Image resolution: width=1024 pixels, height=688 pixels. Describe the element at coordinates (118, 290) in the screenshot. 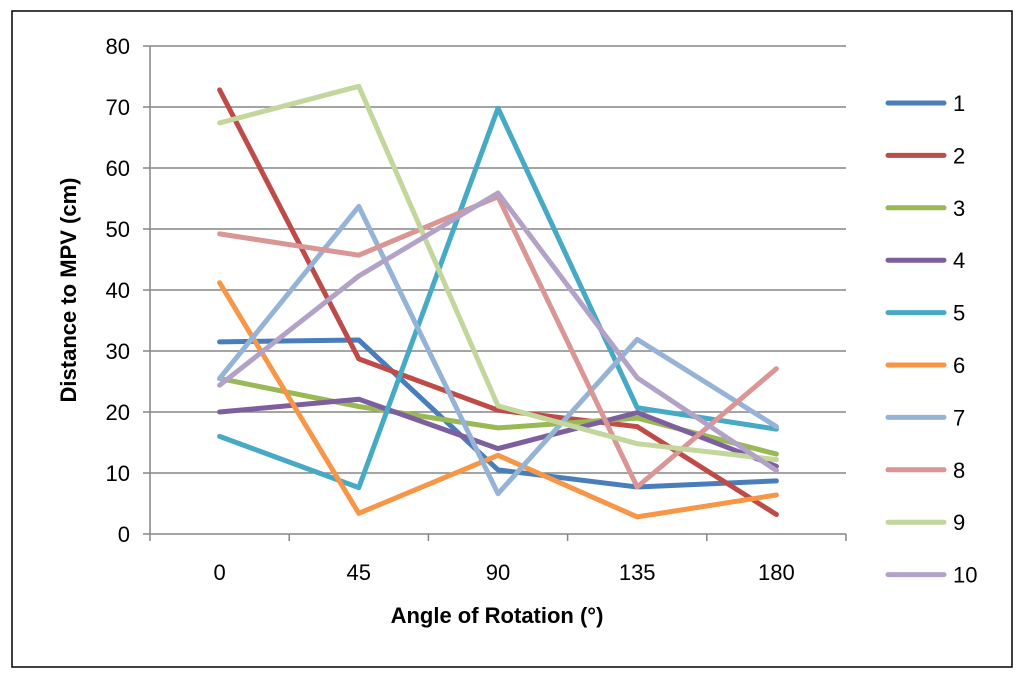

I see `y-tick-label: 40` at that location.